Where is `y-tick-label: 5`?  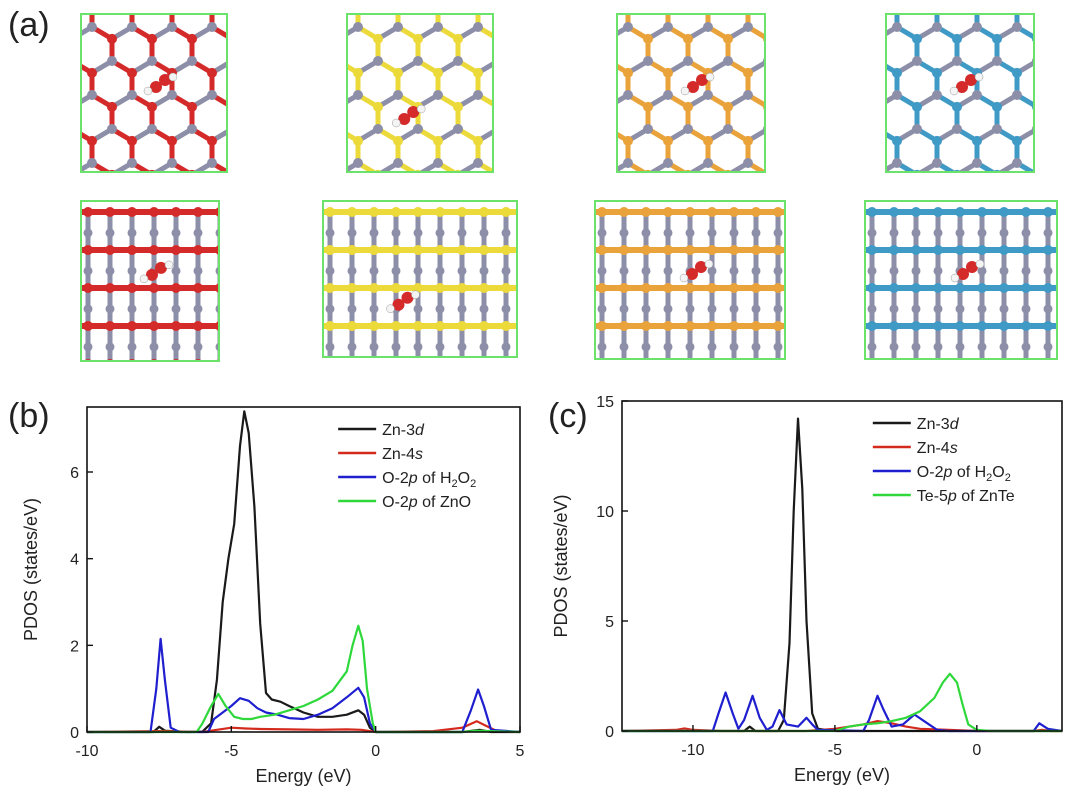
y-tick-label: 5 is located at coordinates (609, 622).